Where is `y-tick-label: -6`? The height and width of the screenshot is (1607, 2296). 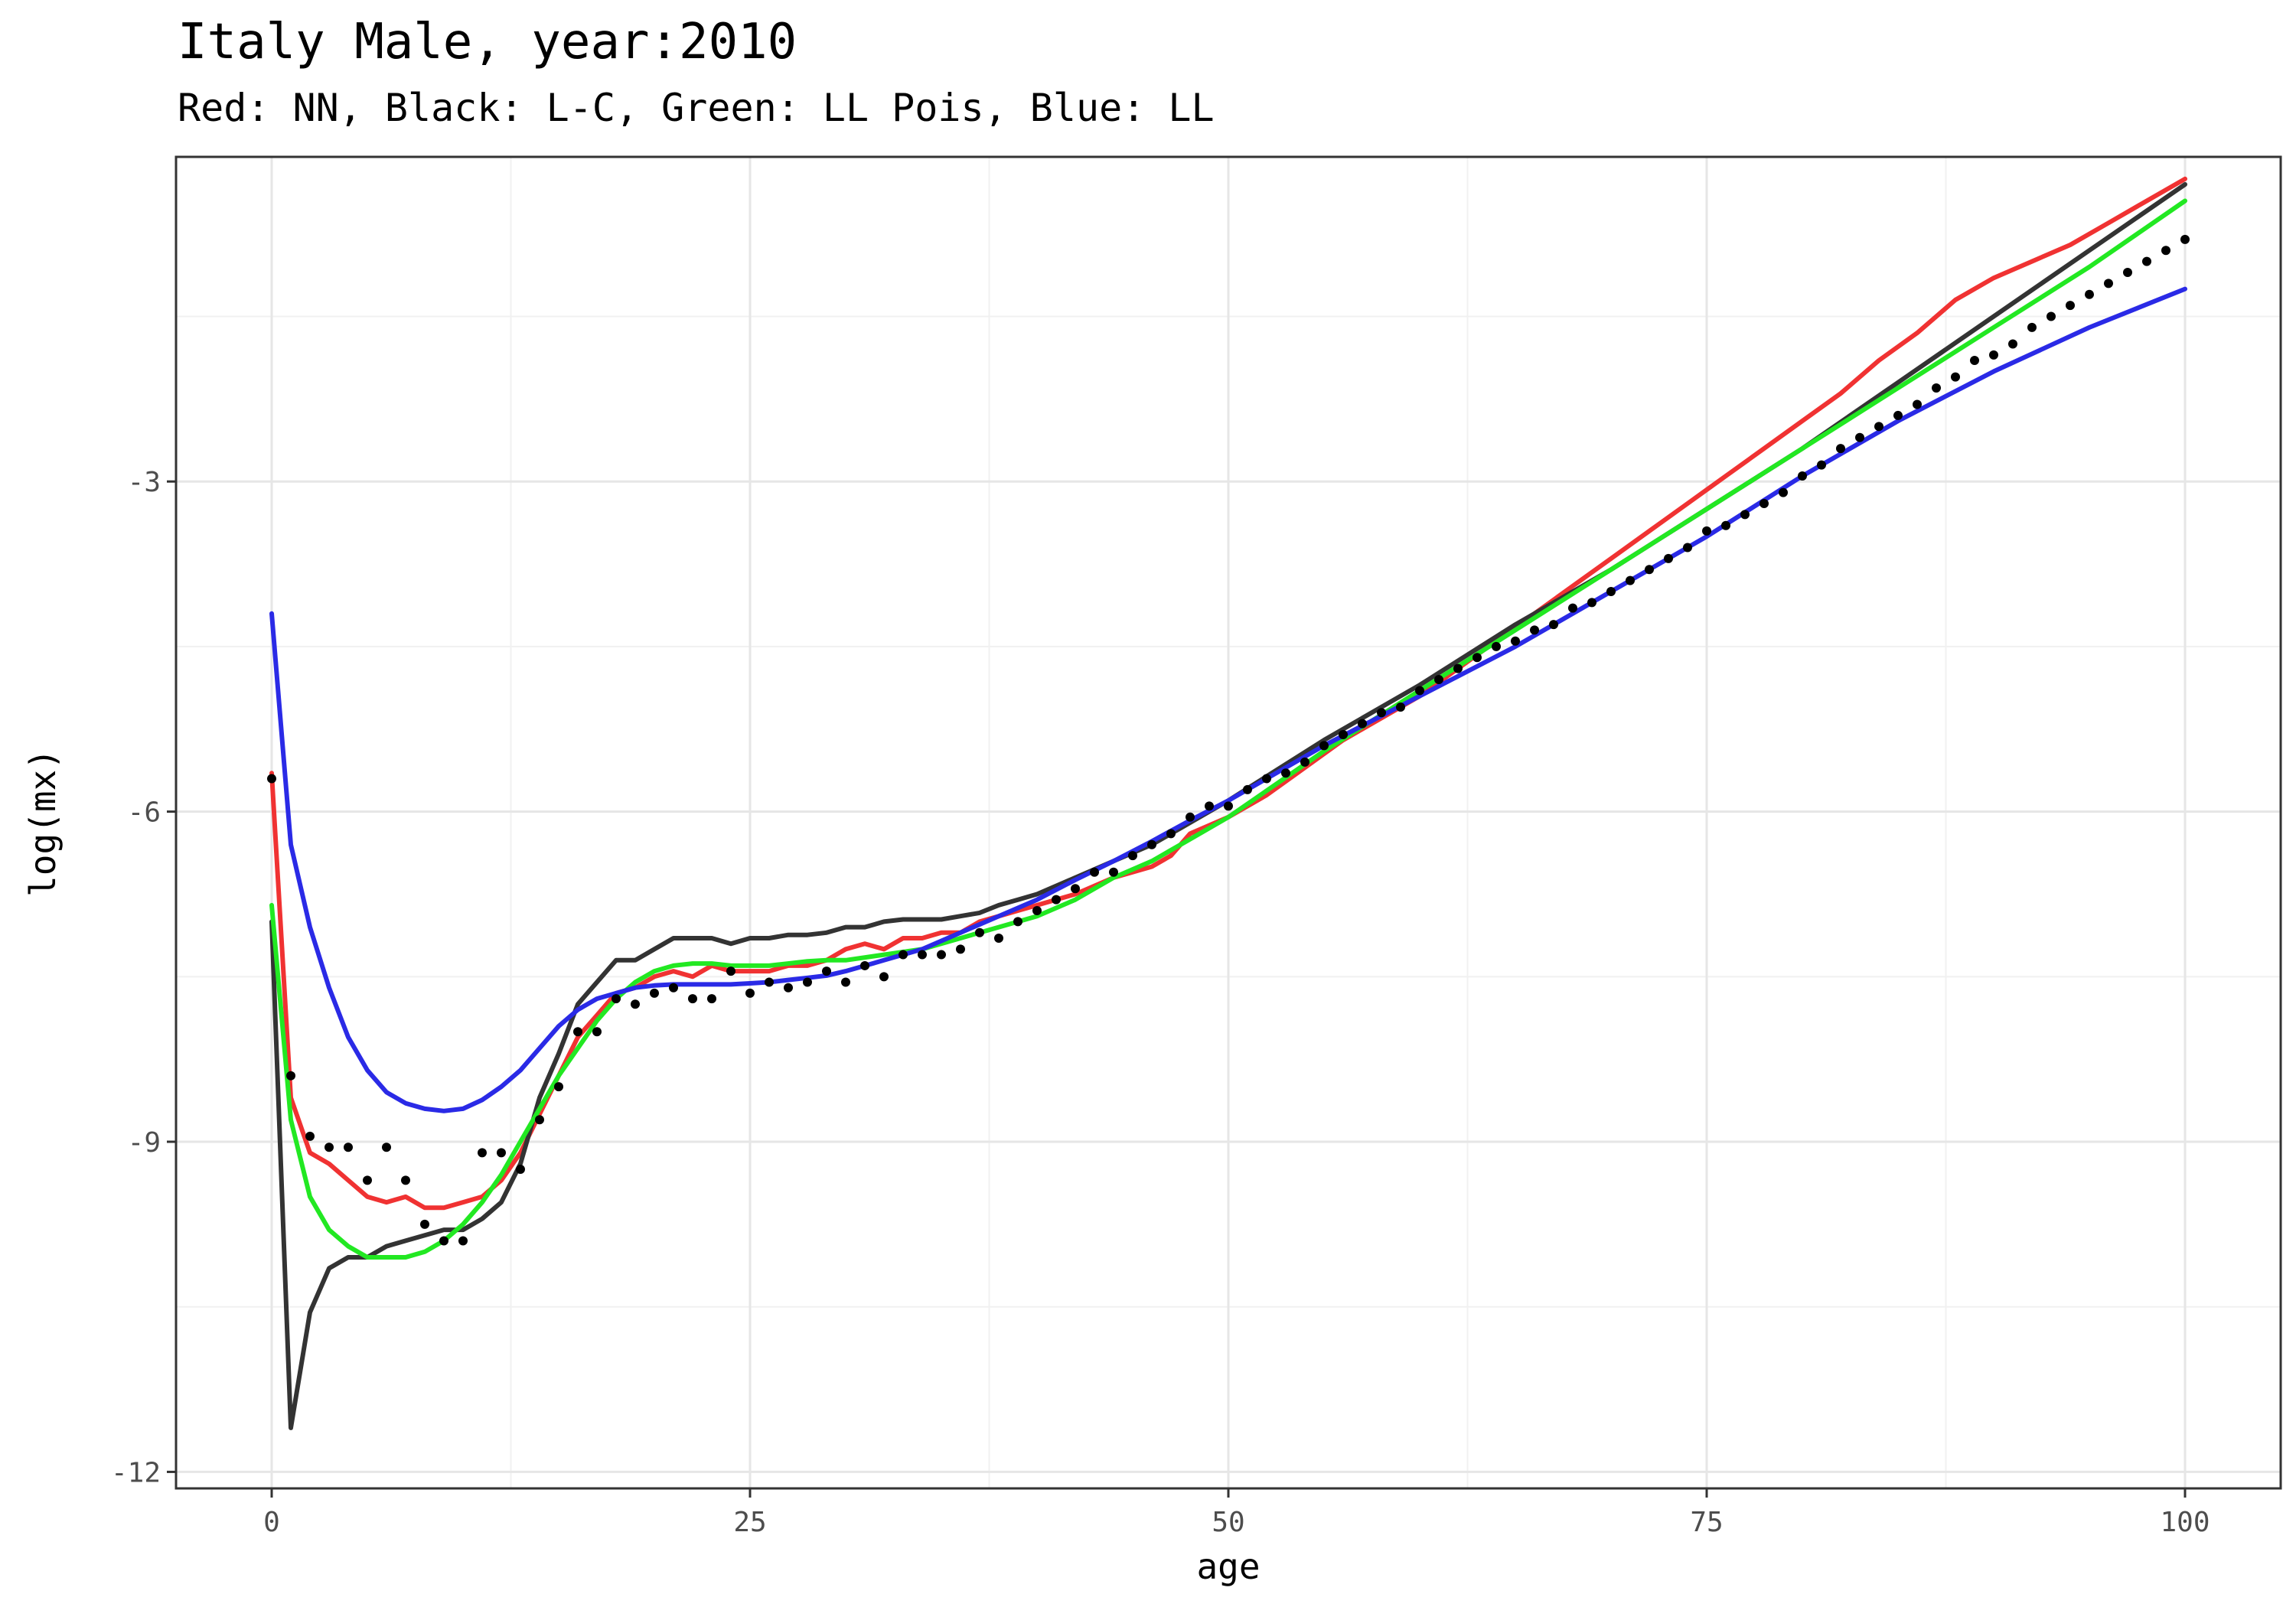
y-tick-label: -6 is located at coordinates (144, 813).